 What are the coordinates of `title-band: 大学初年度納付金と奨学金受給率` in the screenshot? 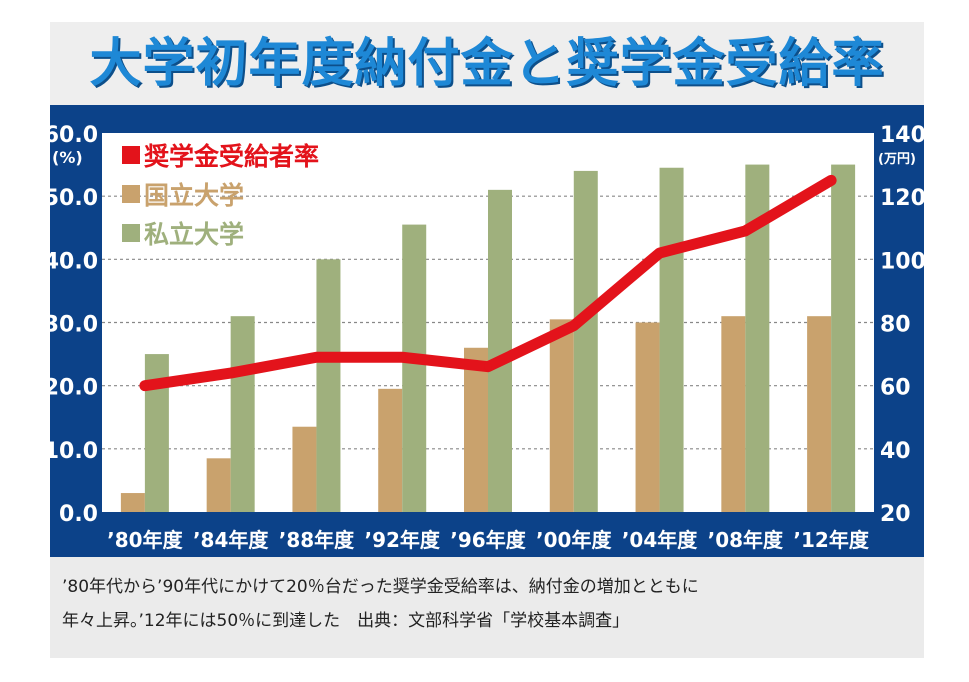 It's located at (487, 63).